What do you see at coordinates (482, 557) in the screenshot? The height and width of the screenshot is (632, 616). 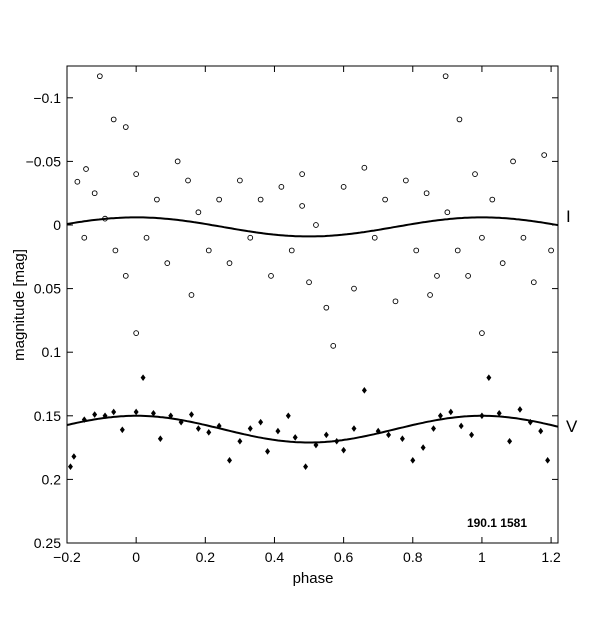 I see `x-tick-label: 1` at bounding box center [482, 557].